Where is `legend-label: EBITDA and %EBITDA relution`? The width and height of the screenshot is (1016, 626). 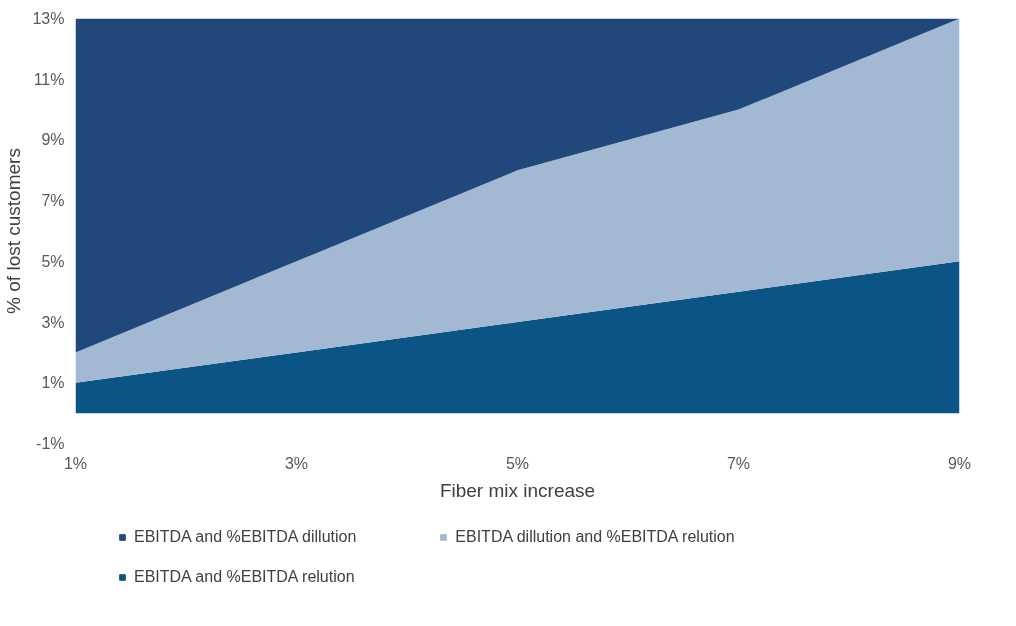 legend-label: EBITDA and %EBITDA relution is located at coordinates (244, 577).